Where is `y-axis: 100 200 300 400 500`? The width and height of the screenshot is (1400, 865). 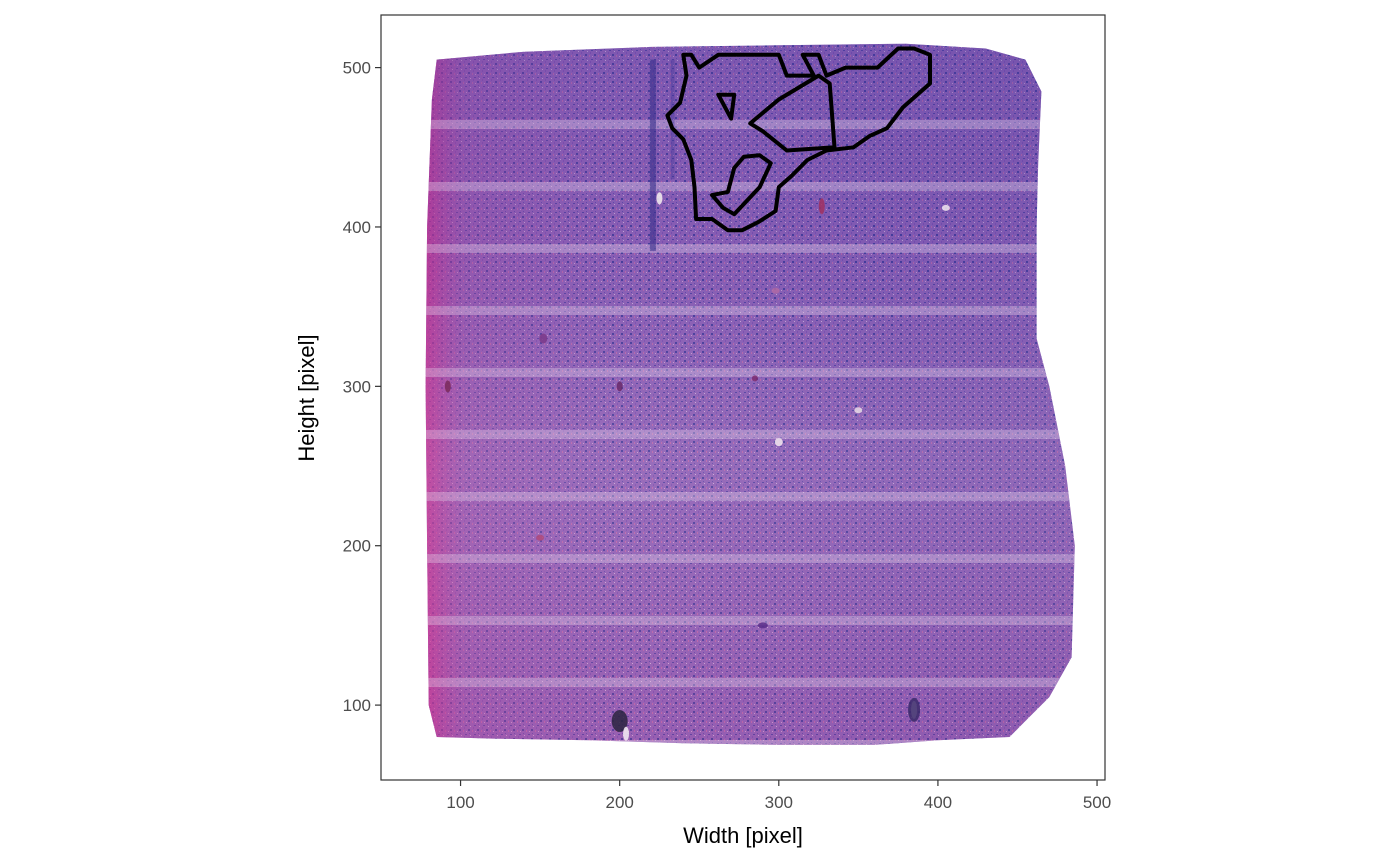
y-axis: 100 200 300 400 500 is located at coordinates (362, 387).